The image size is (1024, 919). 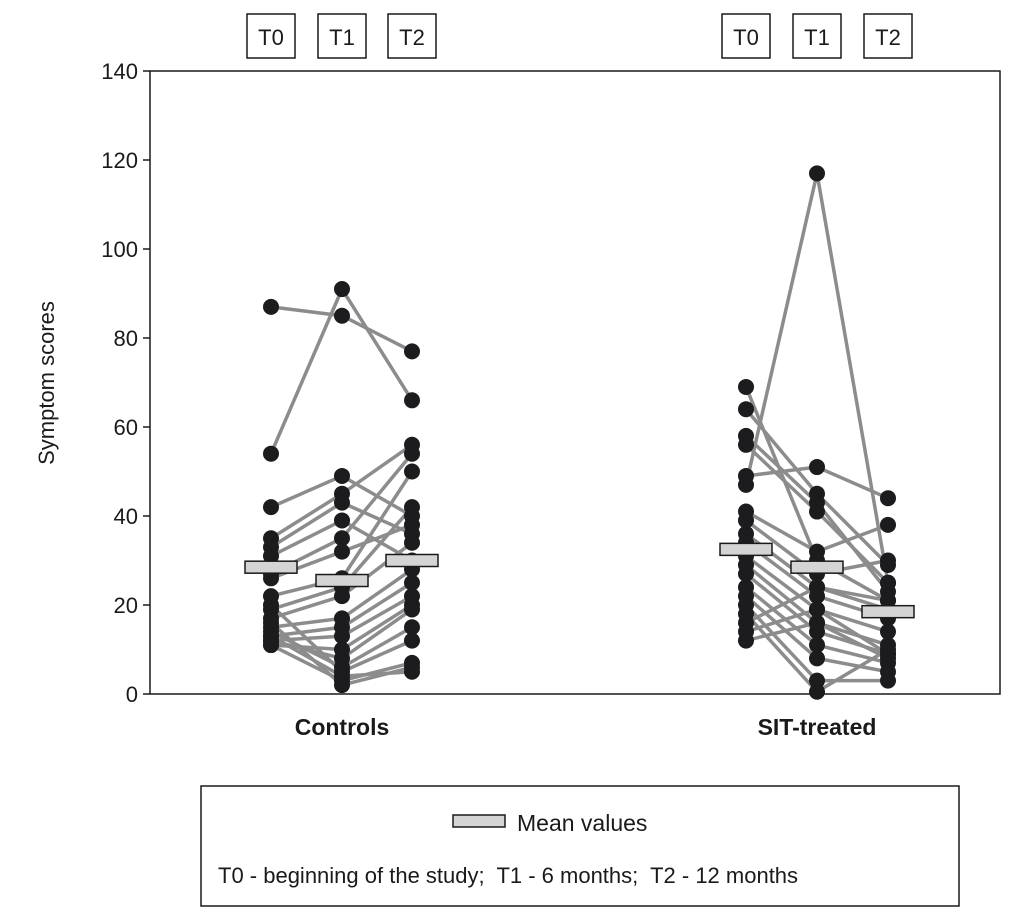 What do you see at coordinates (126, 427) in the screenshot?
I see `y-tick-label: 60` at bounding box center [126, 427].